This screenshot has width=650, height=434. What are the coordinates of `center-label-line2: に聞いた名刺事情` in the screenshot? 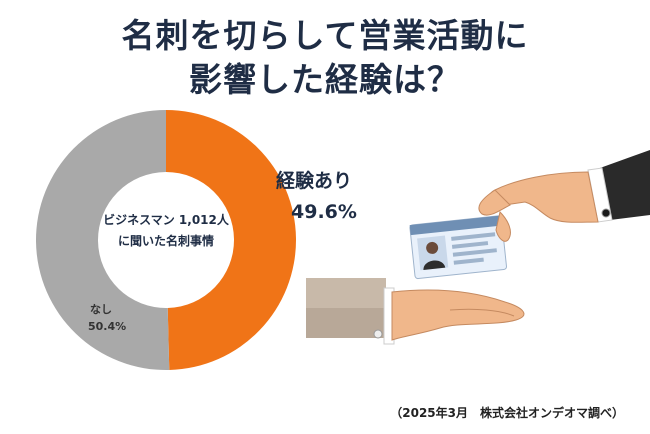 It's located at (165, 241).